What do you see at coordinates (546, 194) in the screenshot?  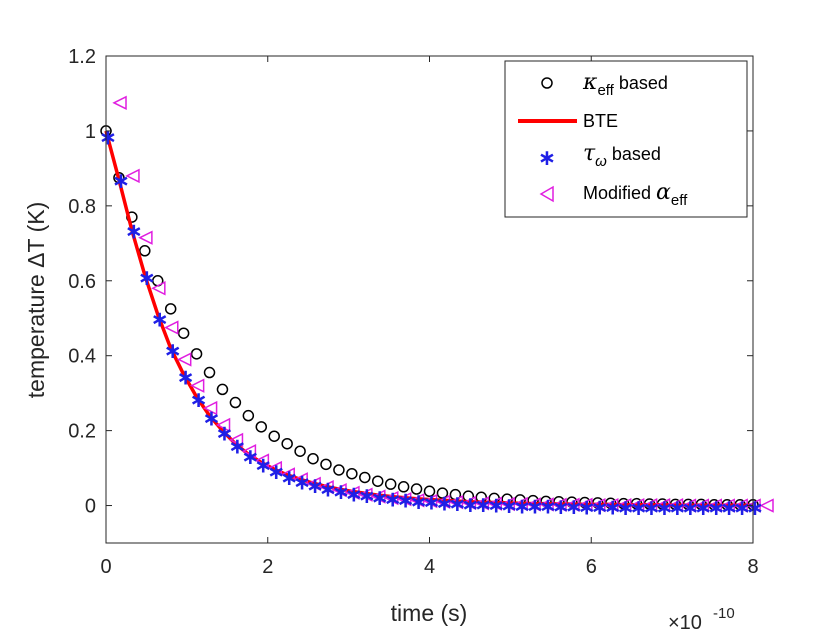 I see `legend-marker-triangle` at bounding box center [546, 194].